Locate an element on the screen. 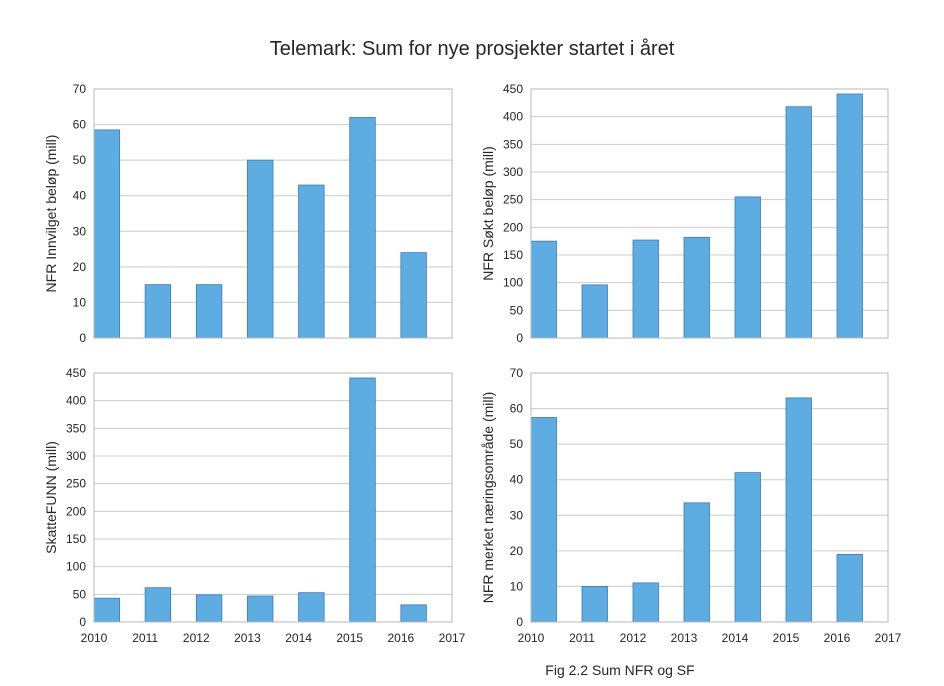 The width and height of the screenshot is (944, 686). y-axis-label: NFR merket næringsområde (mill) is located at coordinates (488, 498).